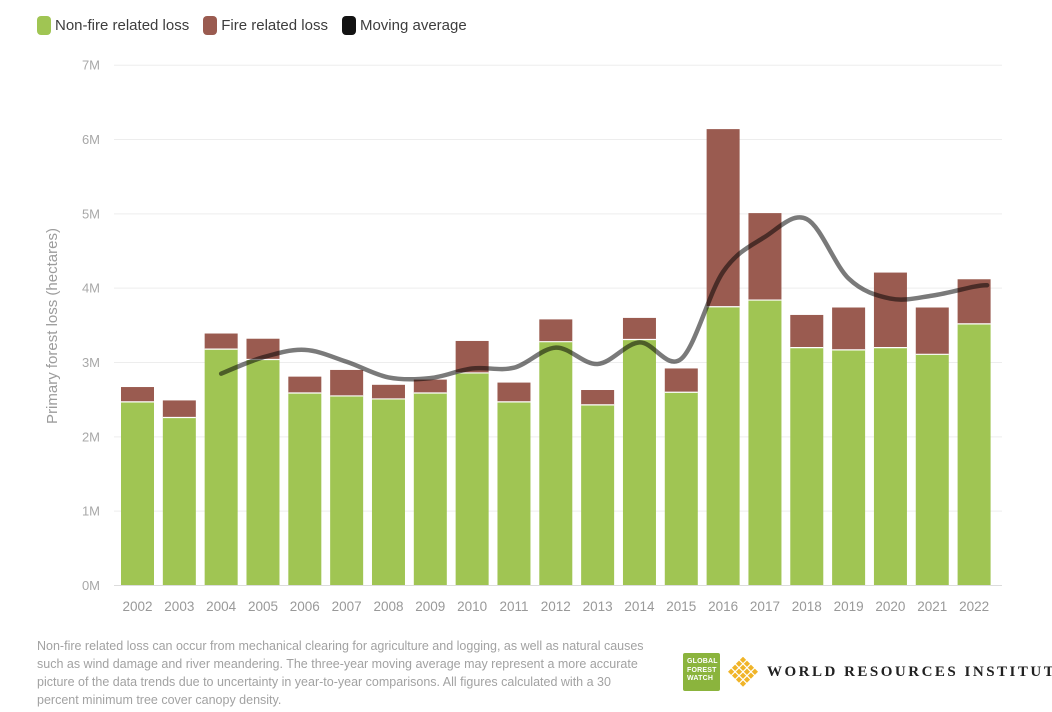 The height and width of the screenshot is (712, 1052). Describe the element at coordinates (556, 606) in the screenshot. I see `x-tick-label-2012: 2012` at that location.